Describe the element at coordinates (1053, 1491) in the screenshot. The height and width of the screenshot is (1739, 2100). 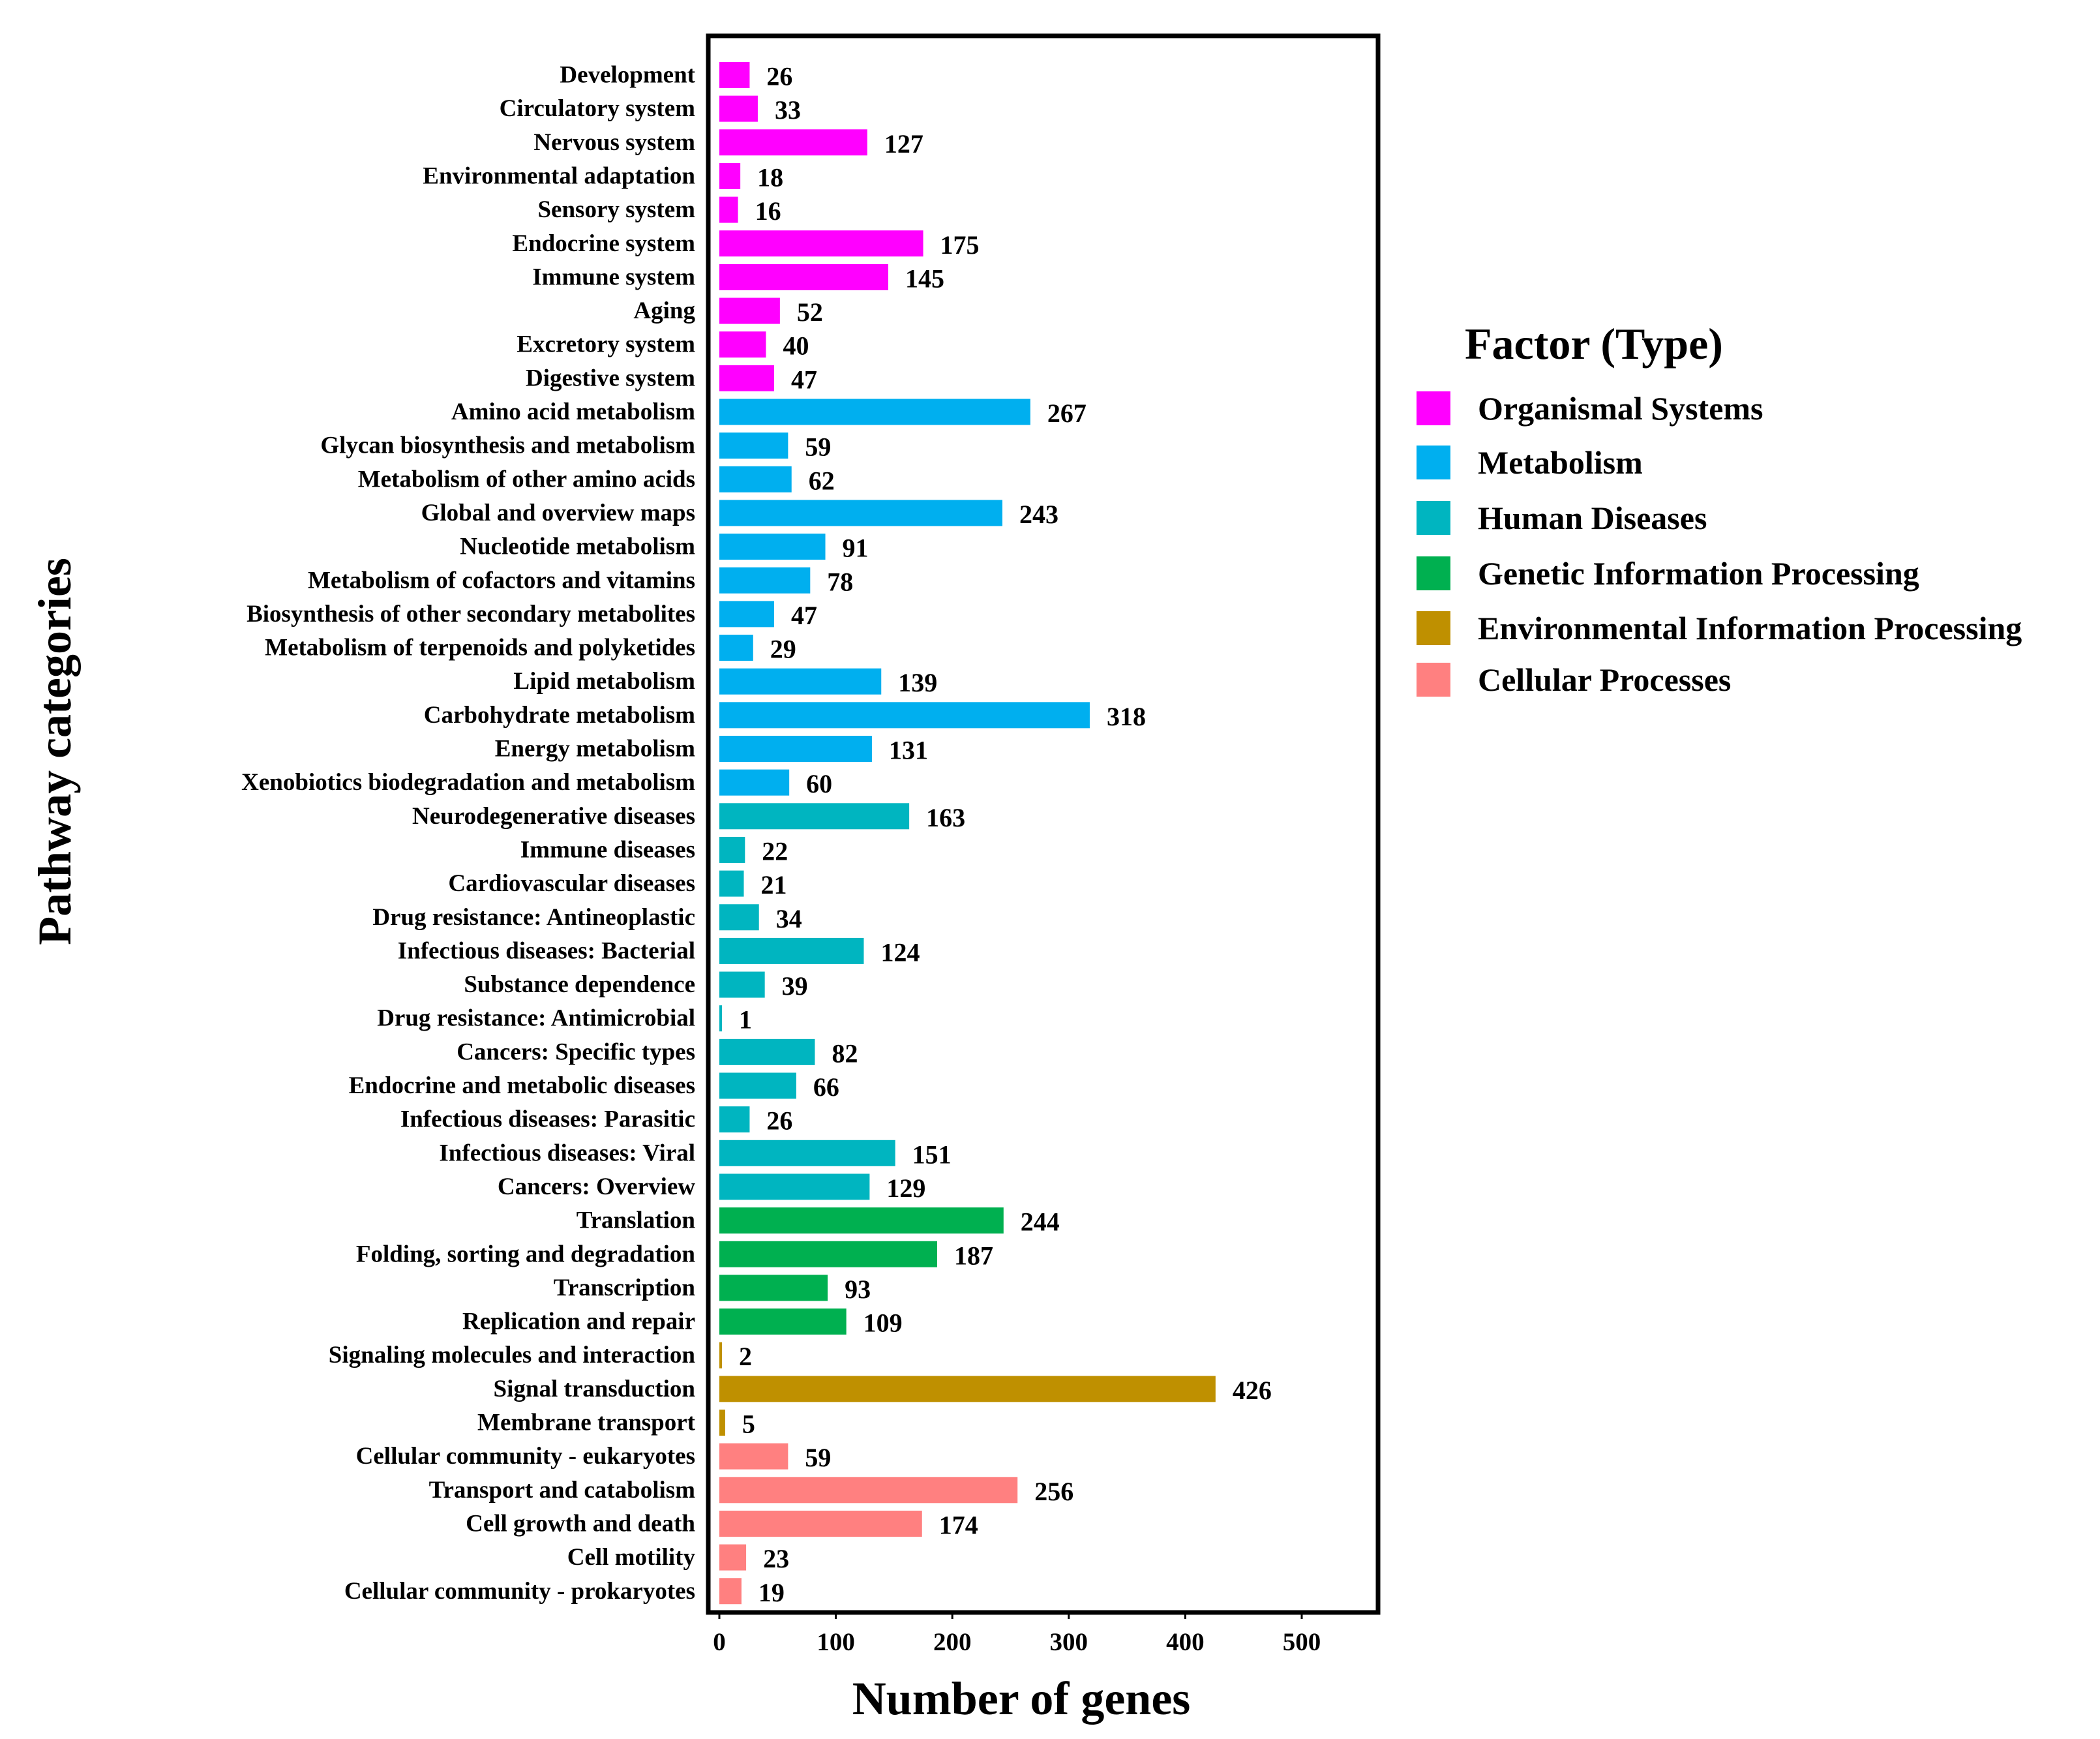
I see `value-label-transport-and-catabolism: 256` at that location.